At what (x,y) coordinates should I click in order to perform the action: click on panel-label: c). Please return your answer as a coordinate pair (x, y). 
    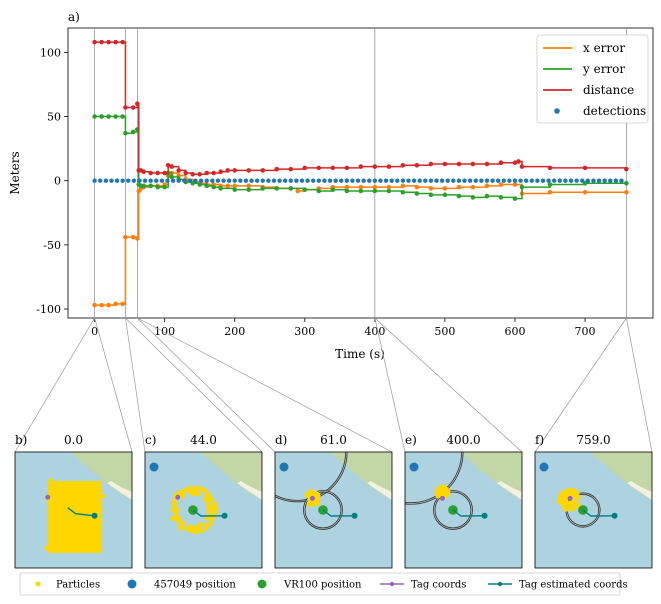
    Looking at the image, I should click on (150, 440).